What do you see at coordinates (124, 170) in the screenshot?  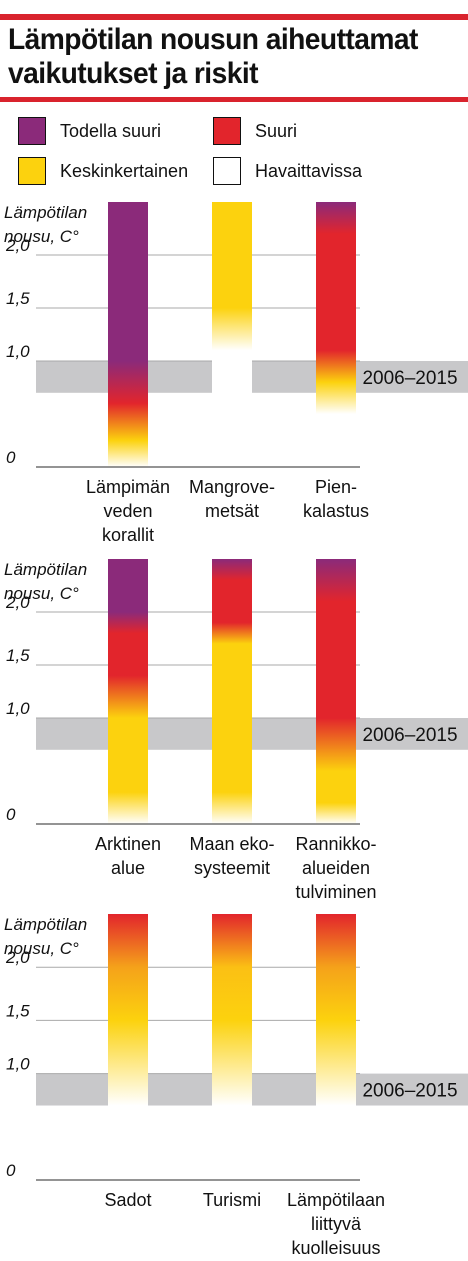 I see `legend-label-moderate: Keskinkertainen` at bounding box center [124, 170].